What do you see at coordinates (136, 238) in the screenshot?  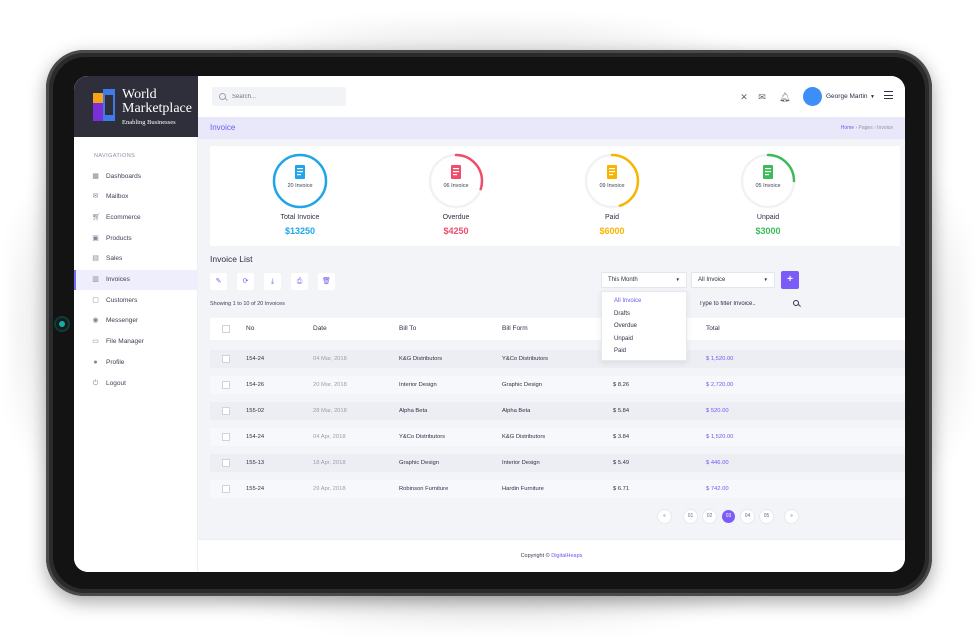 I see `sidebar-item-products: ▣ Products` at bounding box center [136, 238].